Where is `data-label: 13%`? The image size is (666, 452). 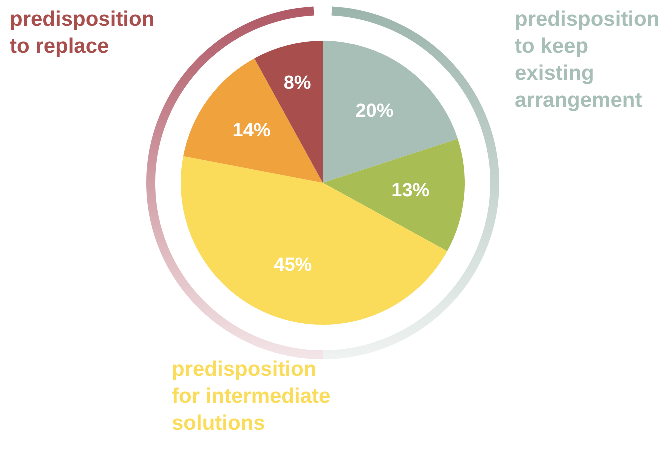
data-label: 13% is located at coordinates (411, 191).